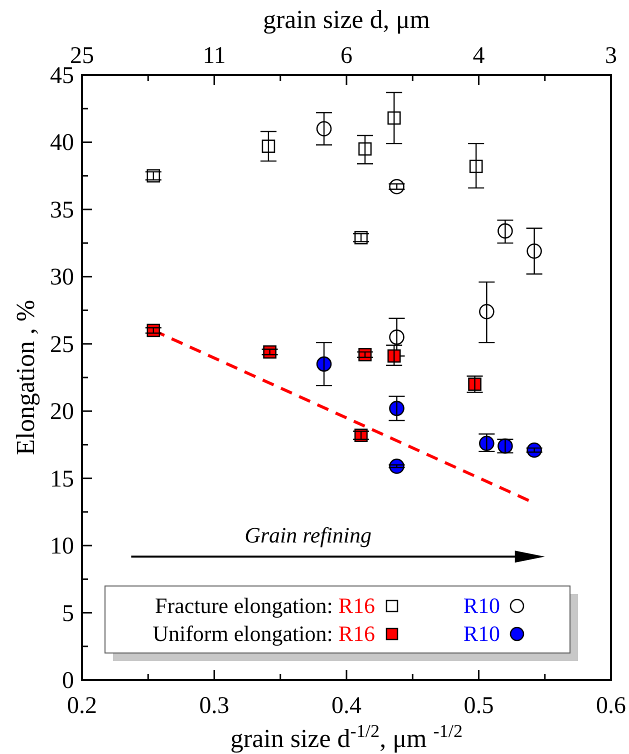 The height and width of the screenshot is (754, 629). Describe the element at coordinates (68, 613) in the screenshot. I see `y-tick-label: 5` at that location.